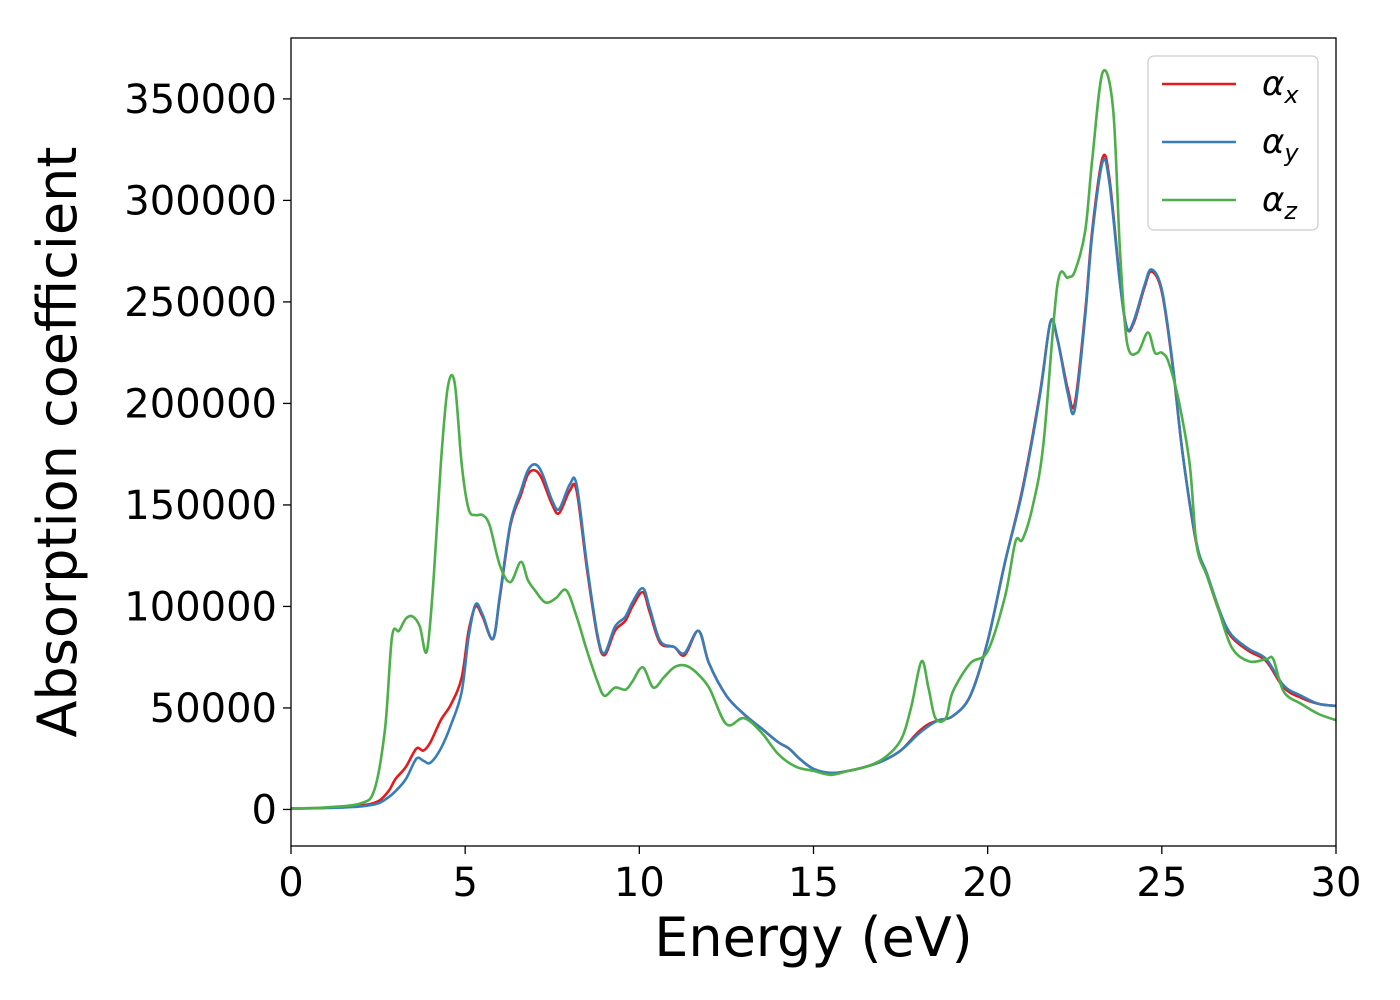  I want to click on y-tick-label: 250000, so click(200, 303).